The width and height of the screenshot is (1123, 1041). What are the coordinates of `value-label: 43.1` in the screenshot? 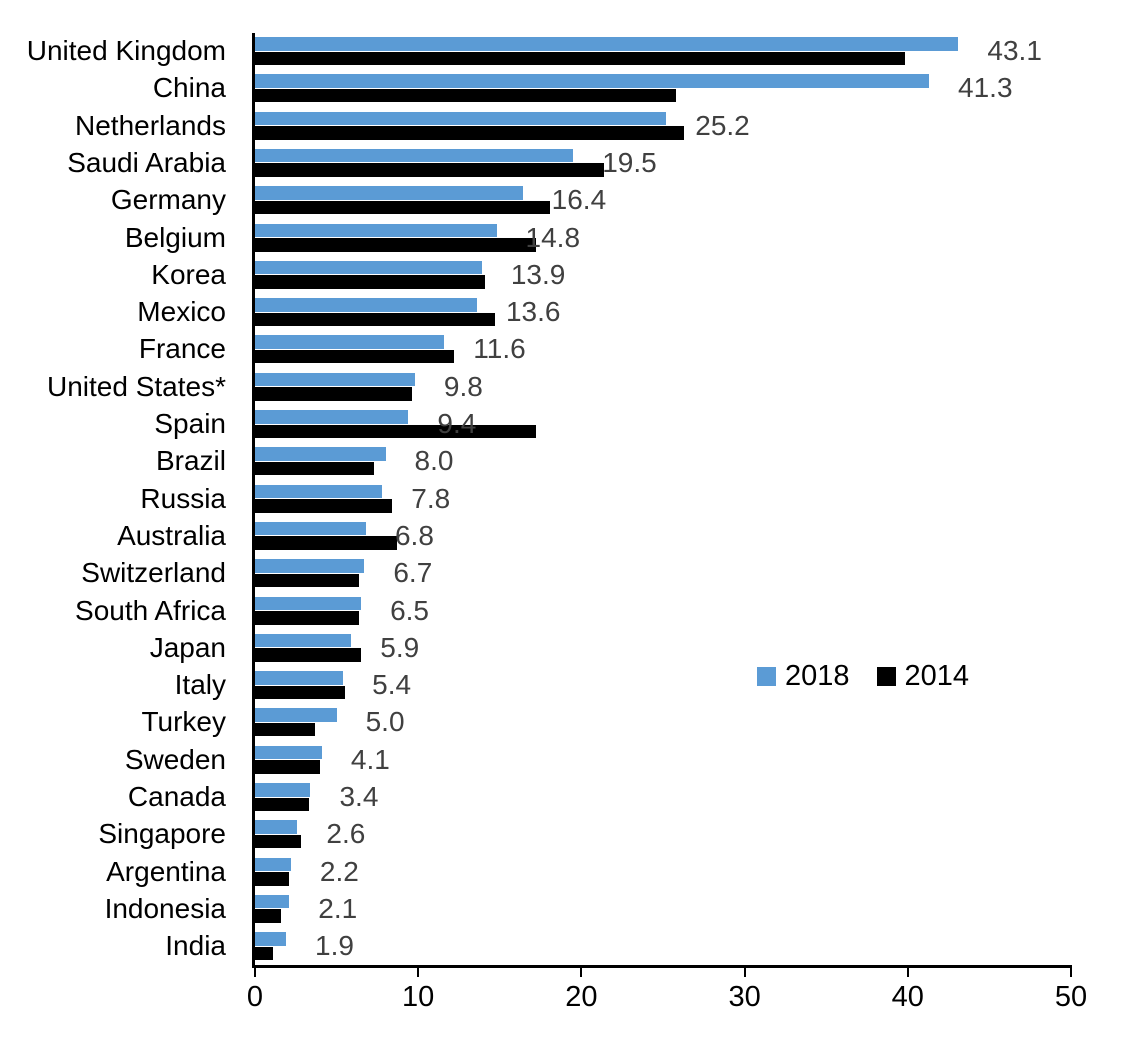 It's located at (1014, 50).